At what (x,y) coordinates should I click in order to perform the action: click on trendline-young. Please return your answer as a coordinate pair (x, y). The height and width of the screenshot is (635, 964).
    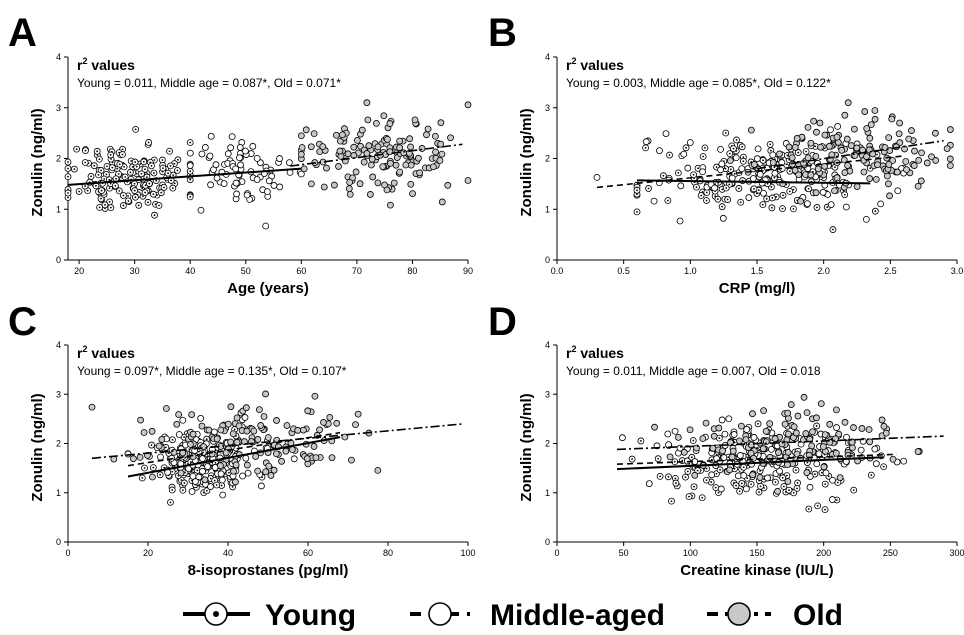
    Looking at the image, I should click on (750, 463).